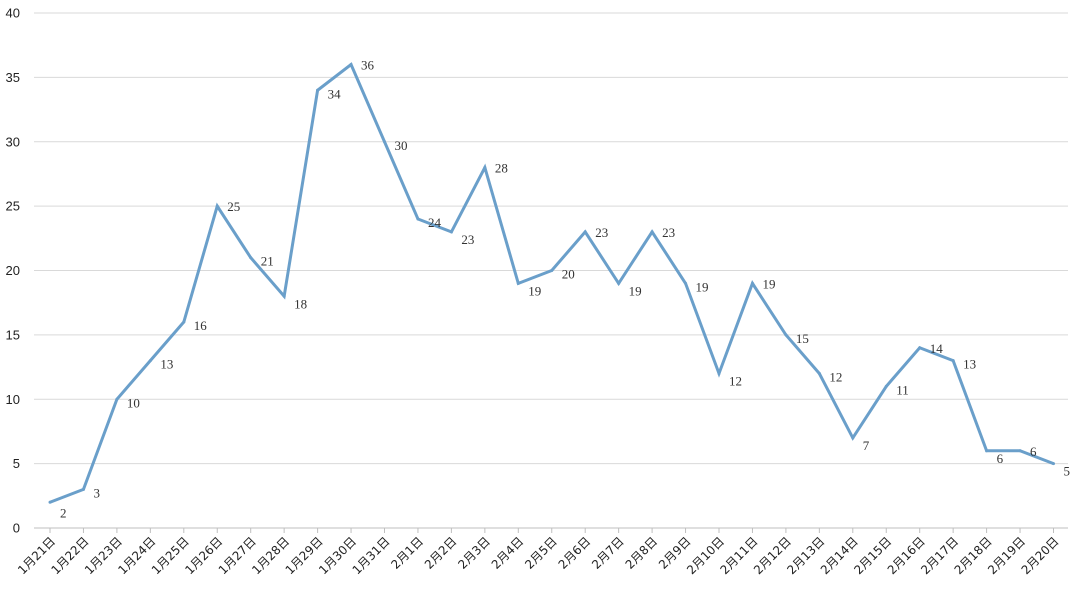 The image size is (1080, 592). What do you see at coordinates (937, 348) in the screenshot?
I see `data-label: 14` at bounding box center [937, 348].